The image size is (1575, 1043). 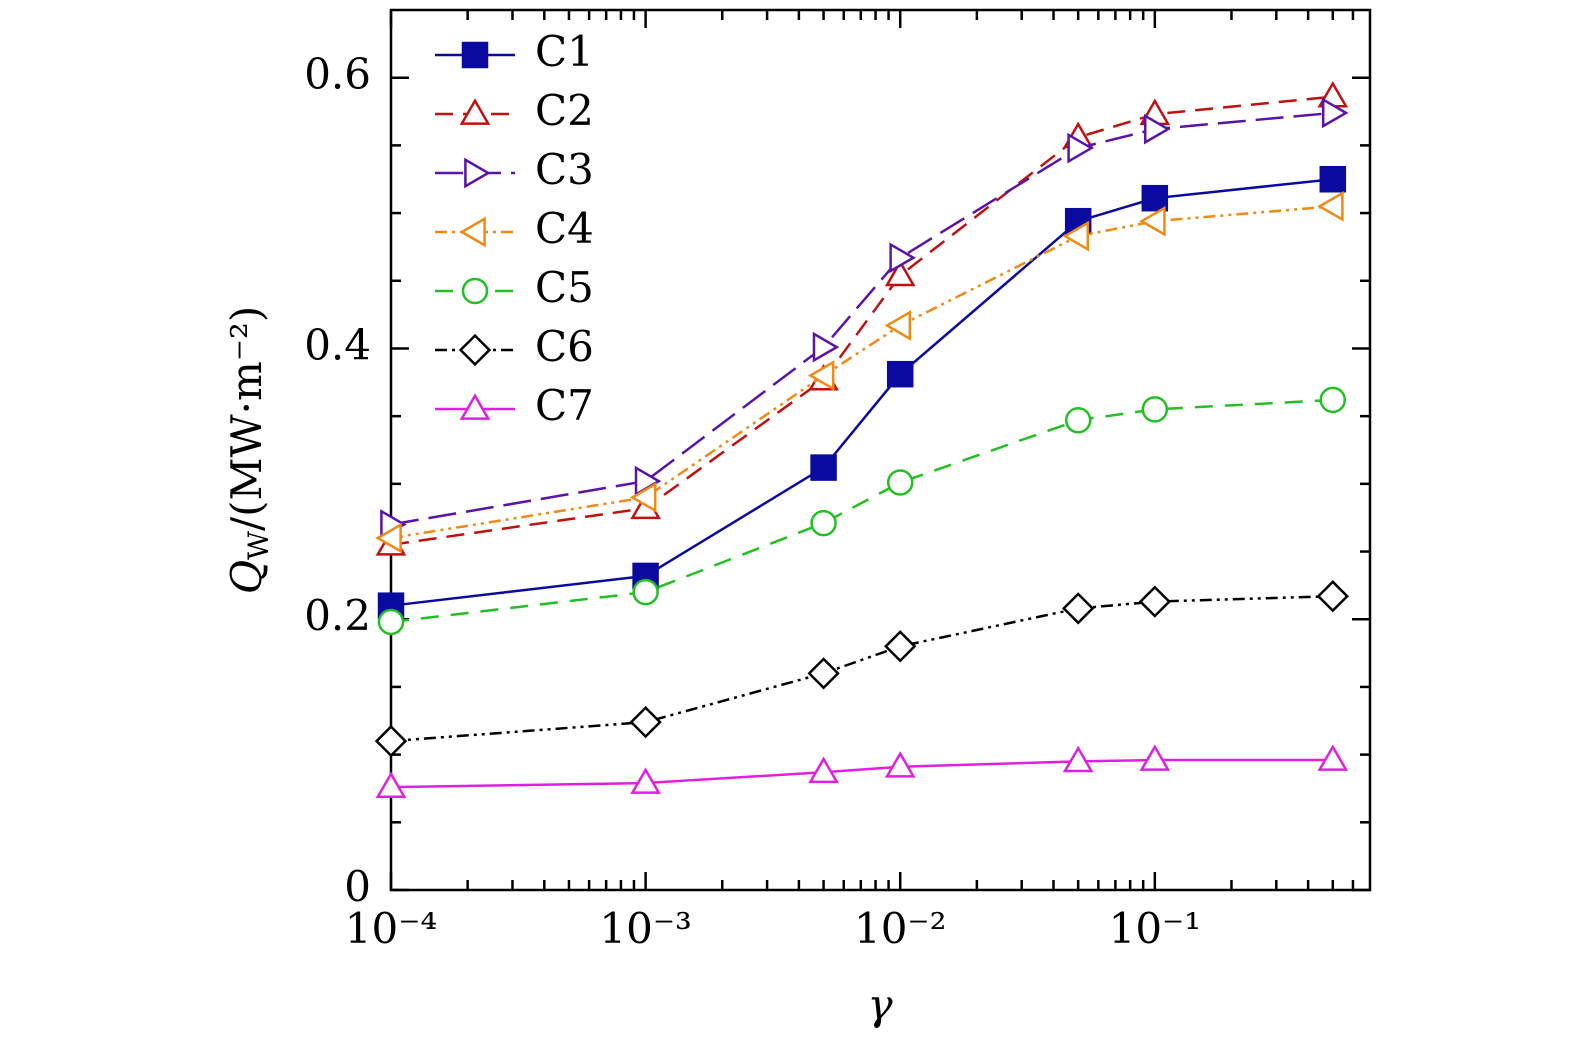 What do you see at coordinates (258, 545) in the screenshot?
I see `y-label-part: W` at bounding box center [258, 545].